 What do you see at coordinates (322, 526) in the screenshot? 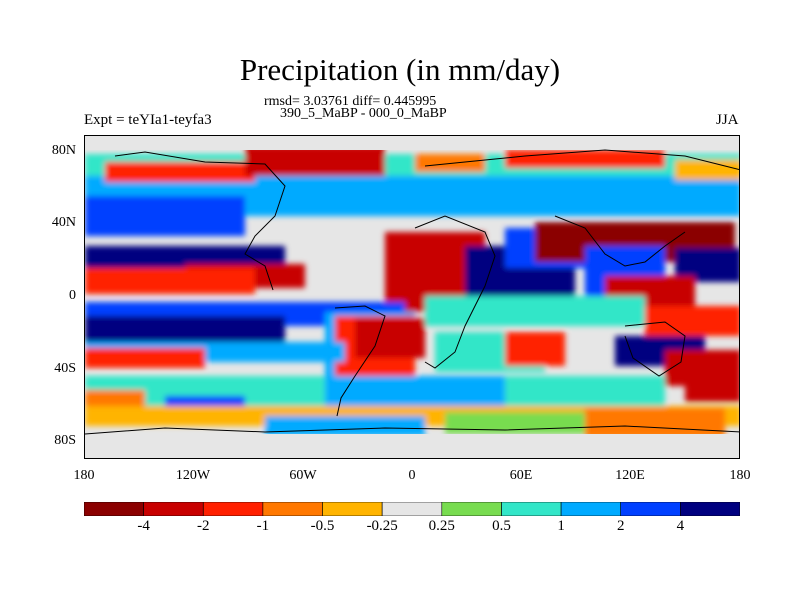
I see `colorbar-label-3: -0.5` at bounding box center [322, 526].